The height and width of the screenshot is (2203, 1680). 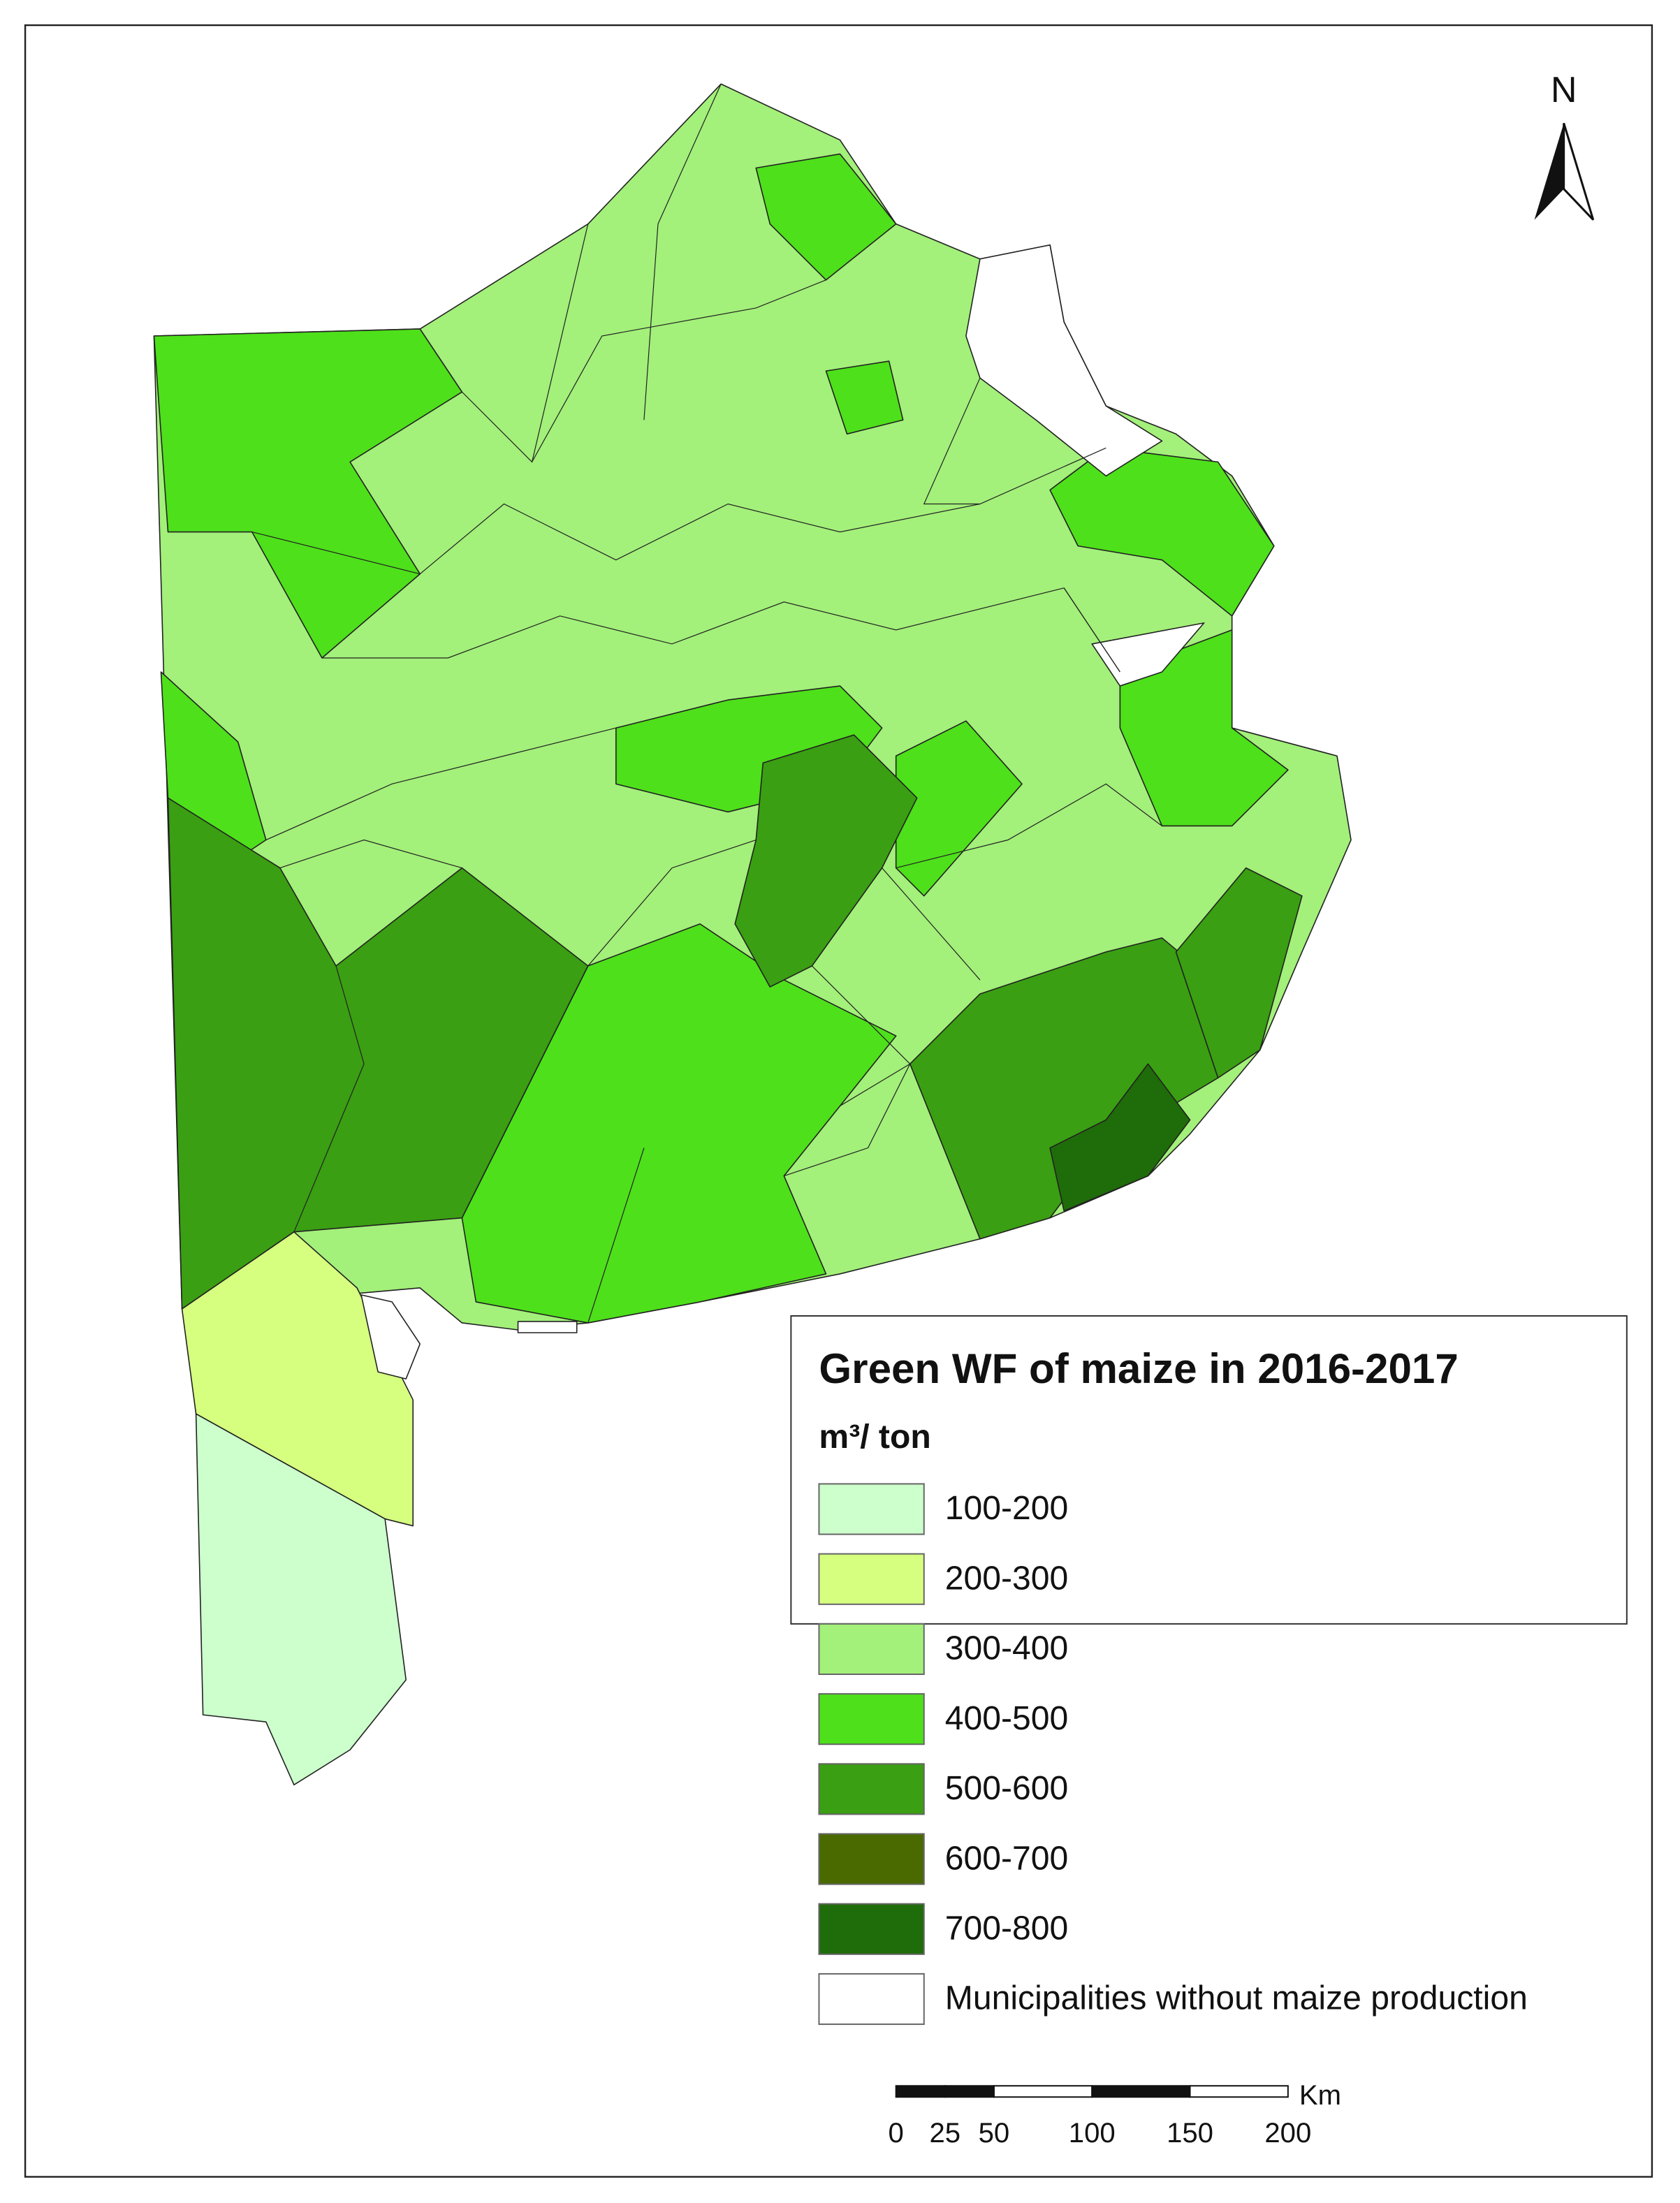 What do you see at coordinates (897, 2133) in the screenshot?
I see `scale-tick-label: 0` at bounding box center [897, 2133].